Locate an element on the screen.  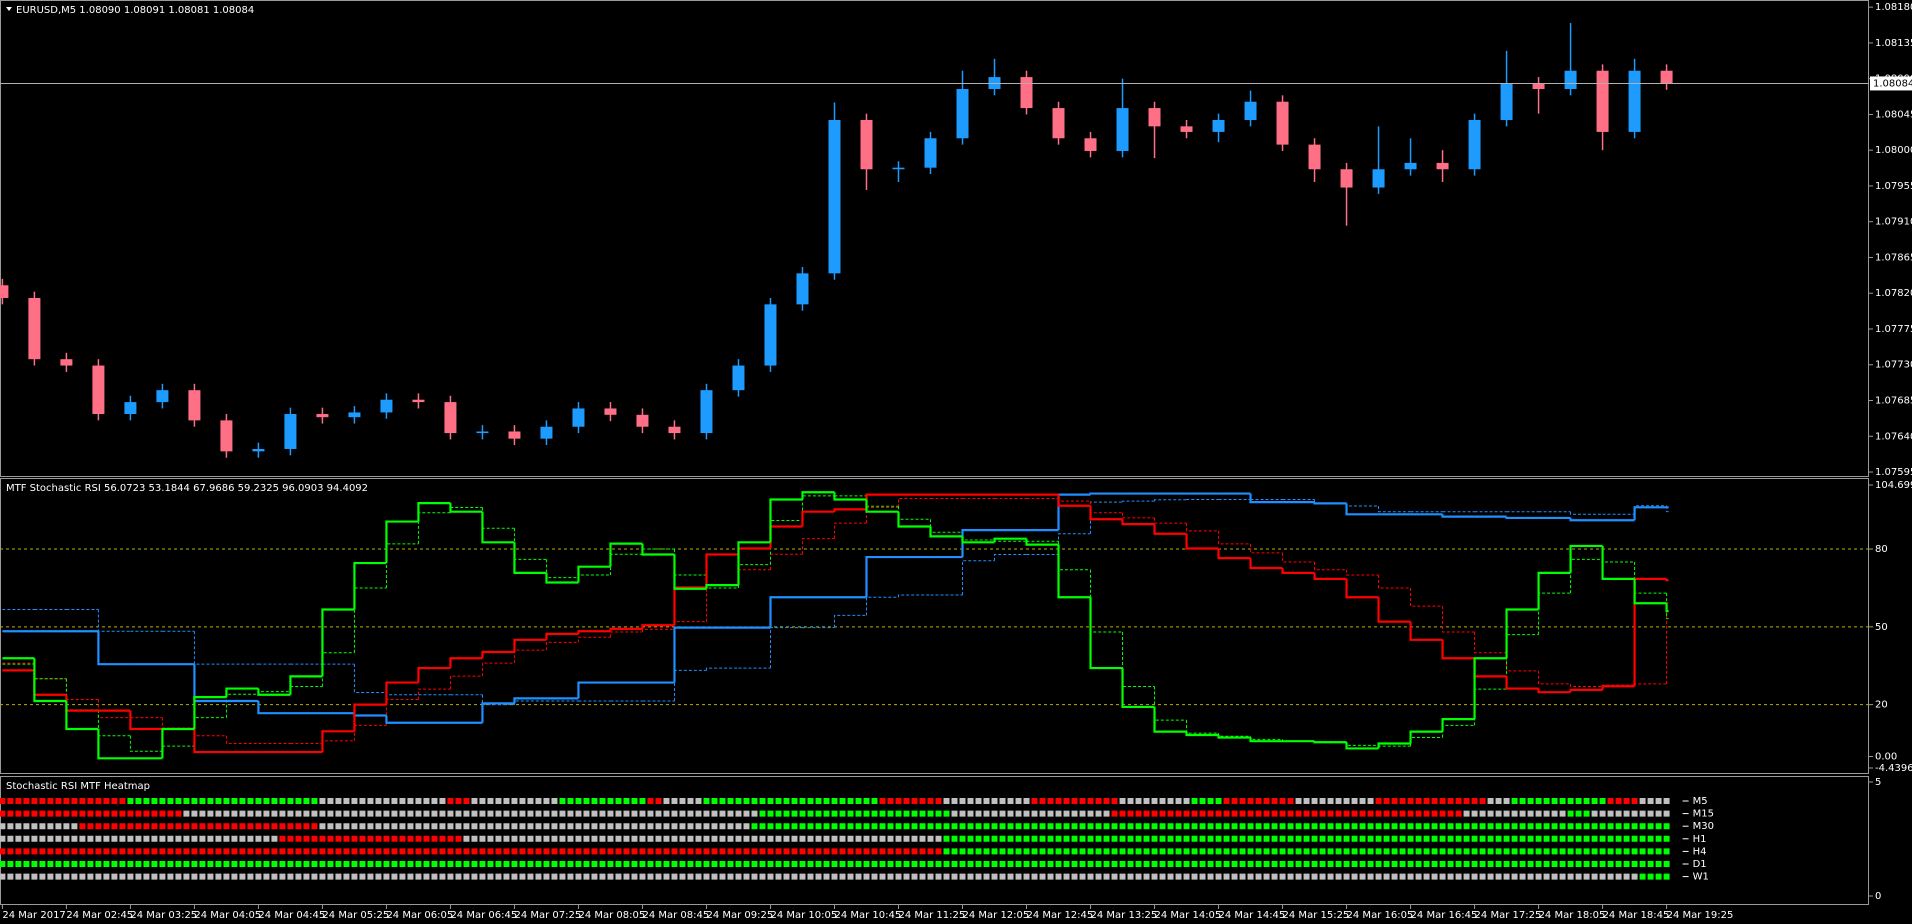
x-tick-label: 24 Mar 15:25 is located at coordinates (1316, 915).